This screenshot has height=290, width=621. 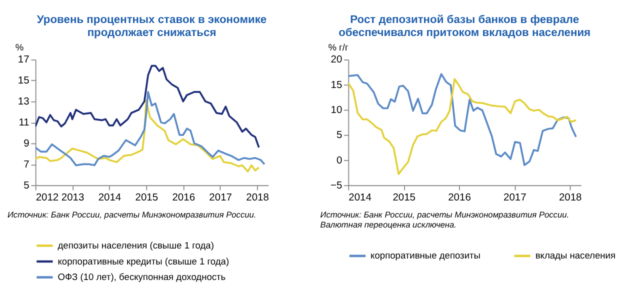 What do you see at coordinates (136, 245) in the screenshot?
I see `legend-label: депозиты населения (свыше 1 года)` at bounding box center [136, 245].